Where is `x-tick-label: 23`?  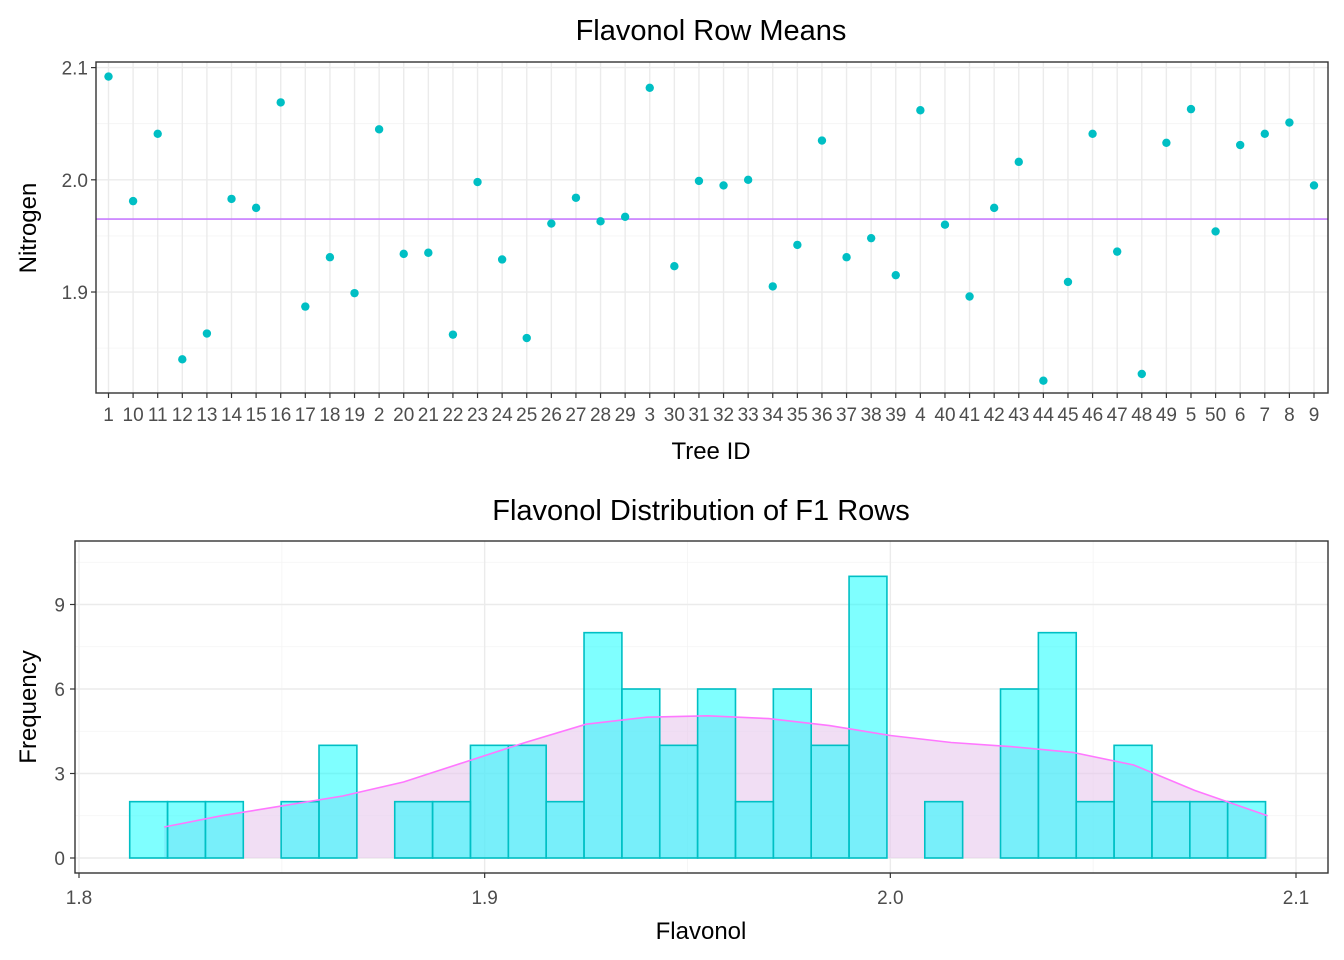
x-tick-label: 23 is located at coordinates (477, 415).